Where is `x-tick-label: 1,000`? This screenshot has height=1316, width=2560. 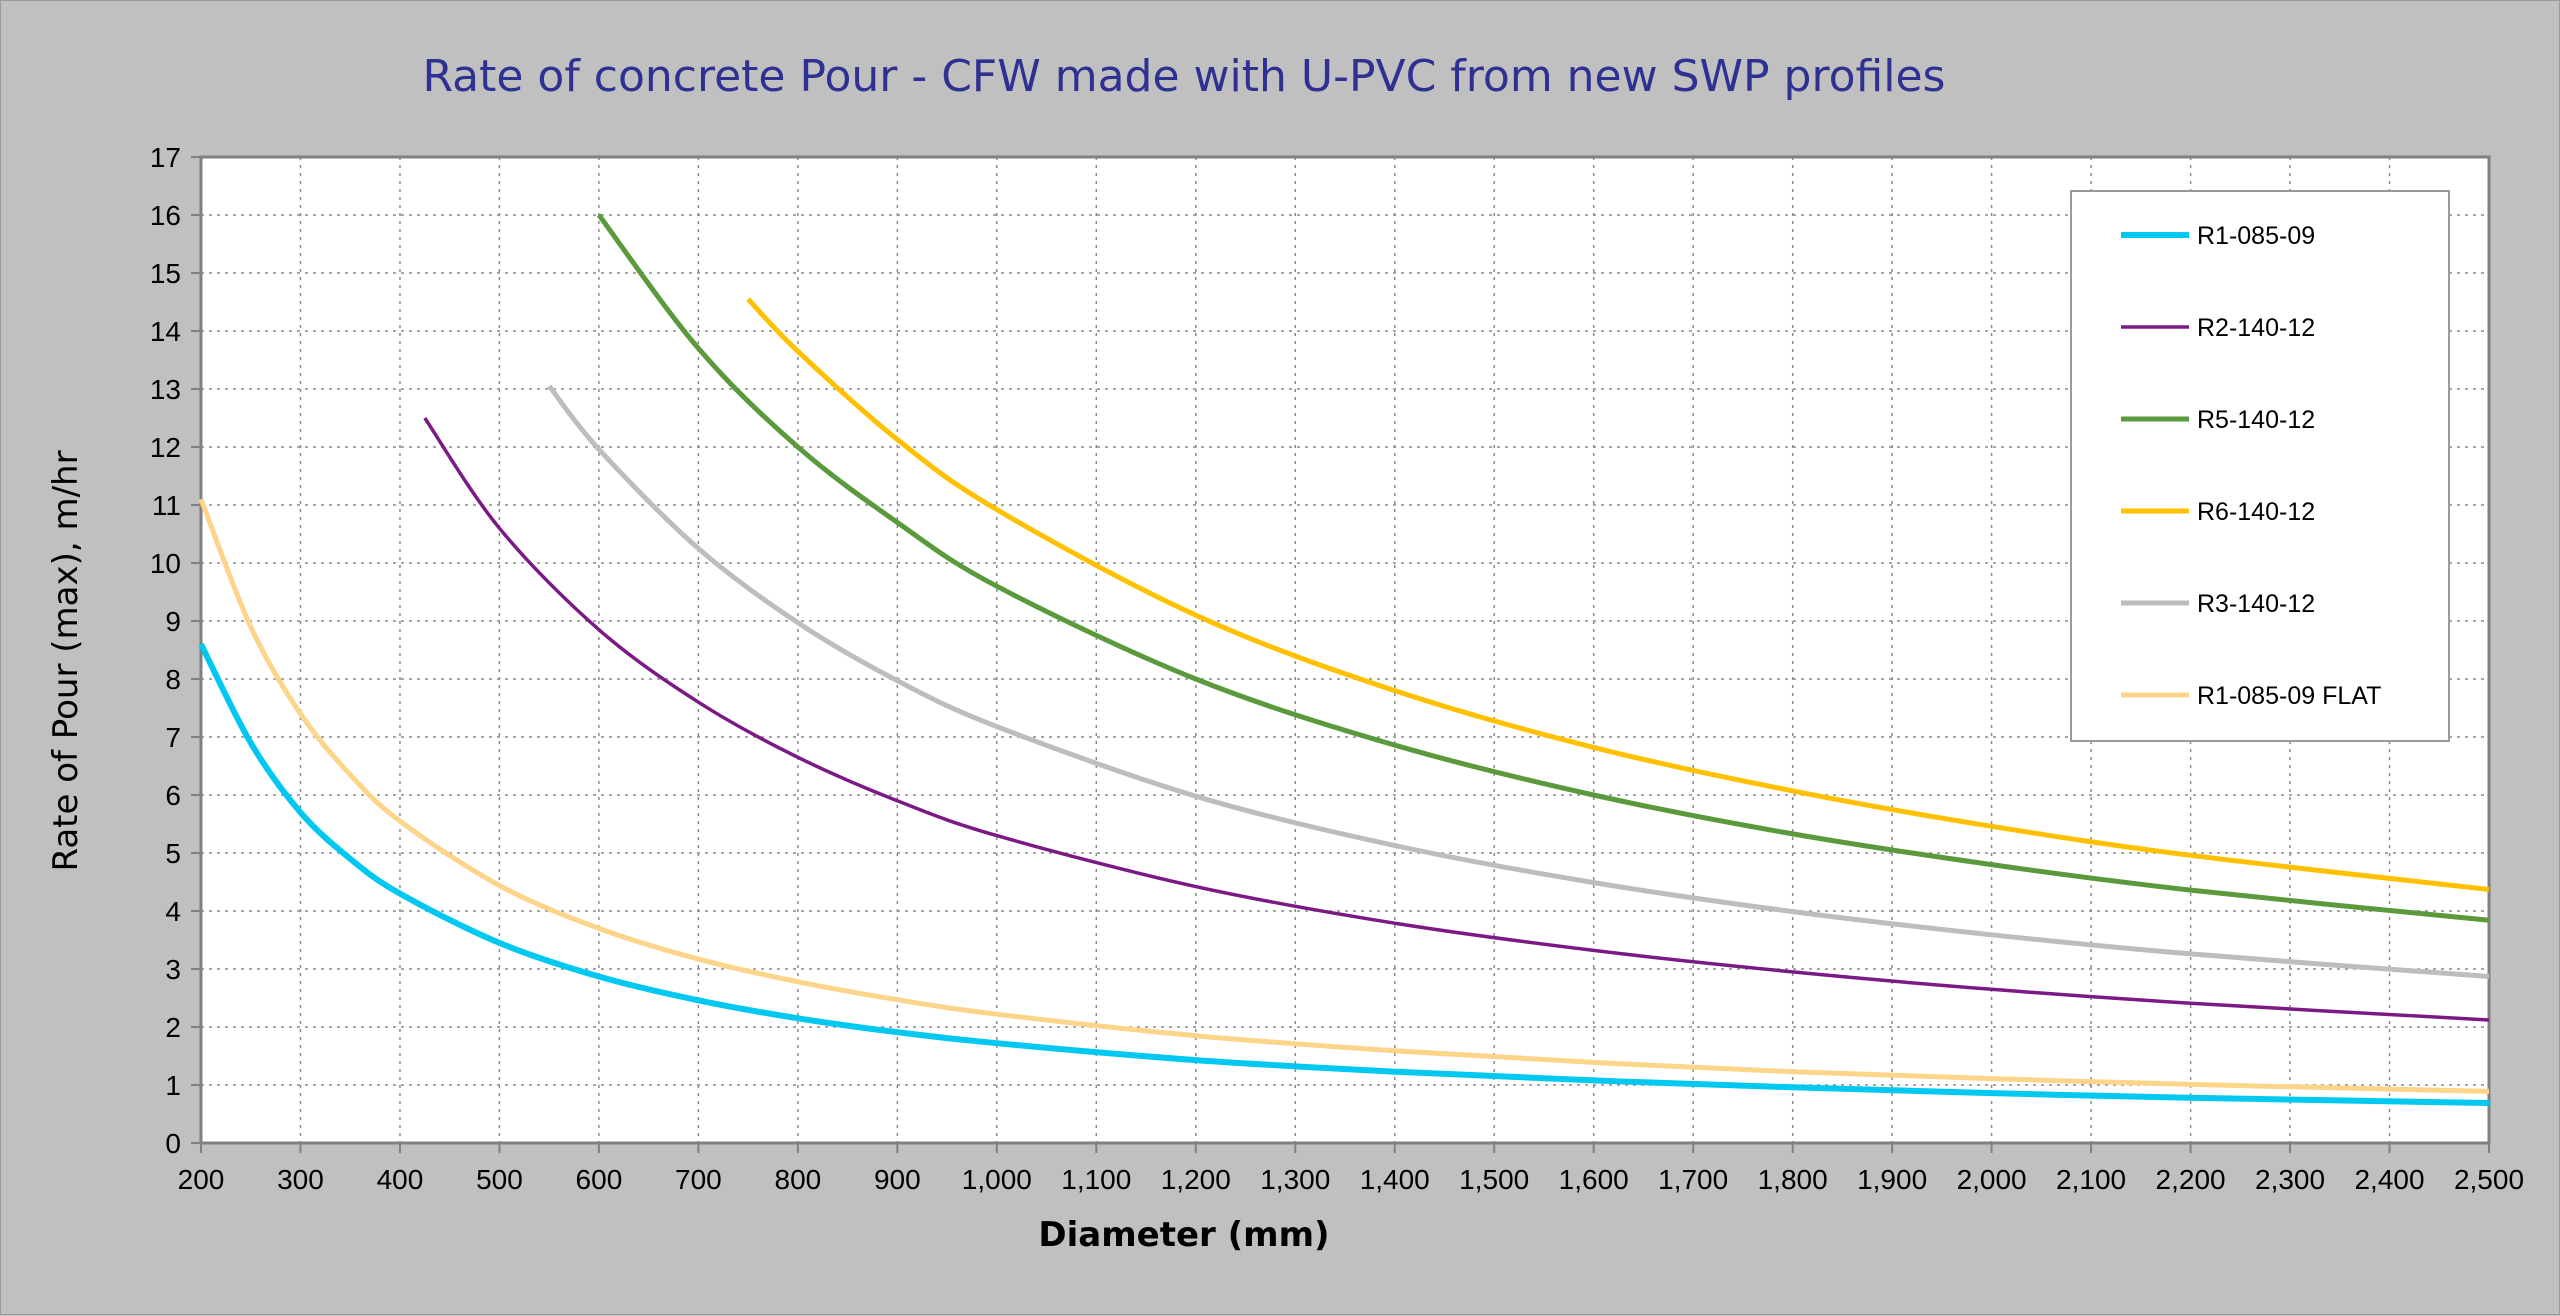
x-tick-label: 1,000 is located at coordinates (997, 1179).